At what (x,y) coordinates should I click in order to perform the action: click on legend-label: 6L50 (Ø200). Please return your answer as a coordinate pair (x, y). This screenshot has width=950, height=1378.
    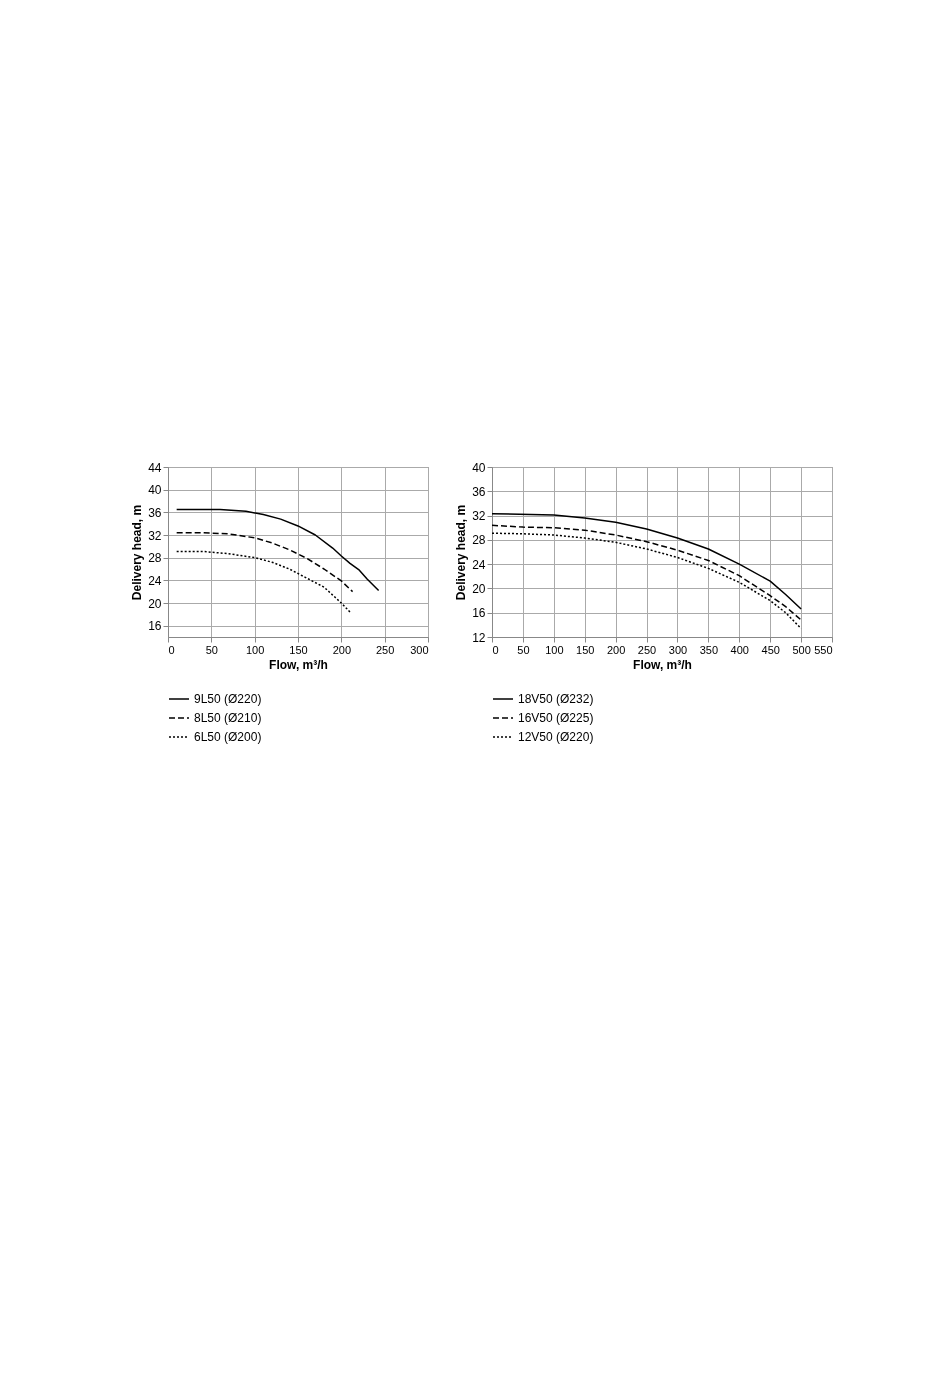
    Looking at the image, I should click on (228, 737).